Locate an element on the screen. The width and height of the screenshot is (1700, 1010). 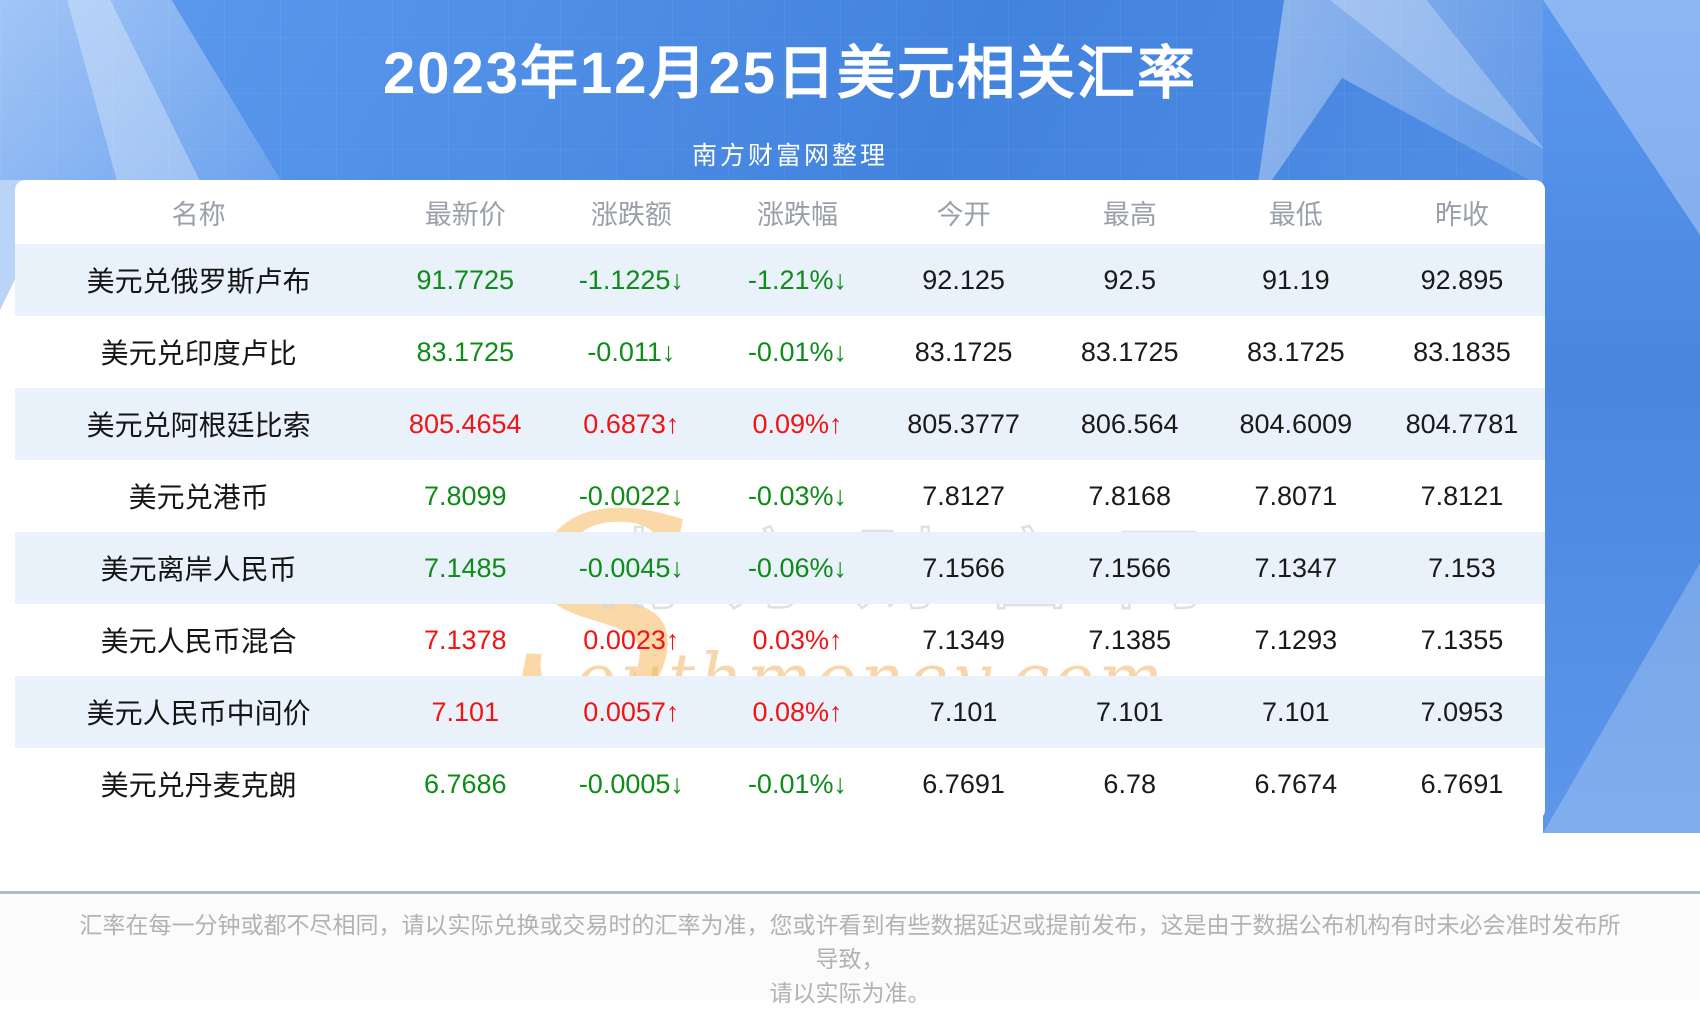
column-header-high: 最高 is located at coordinates (1129, 214).